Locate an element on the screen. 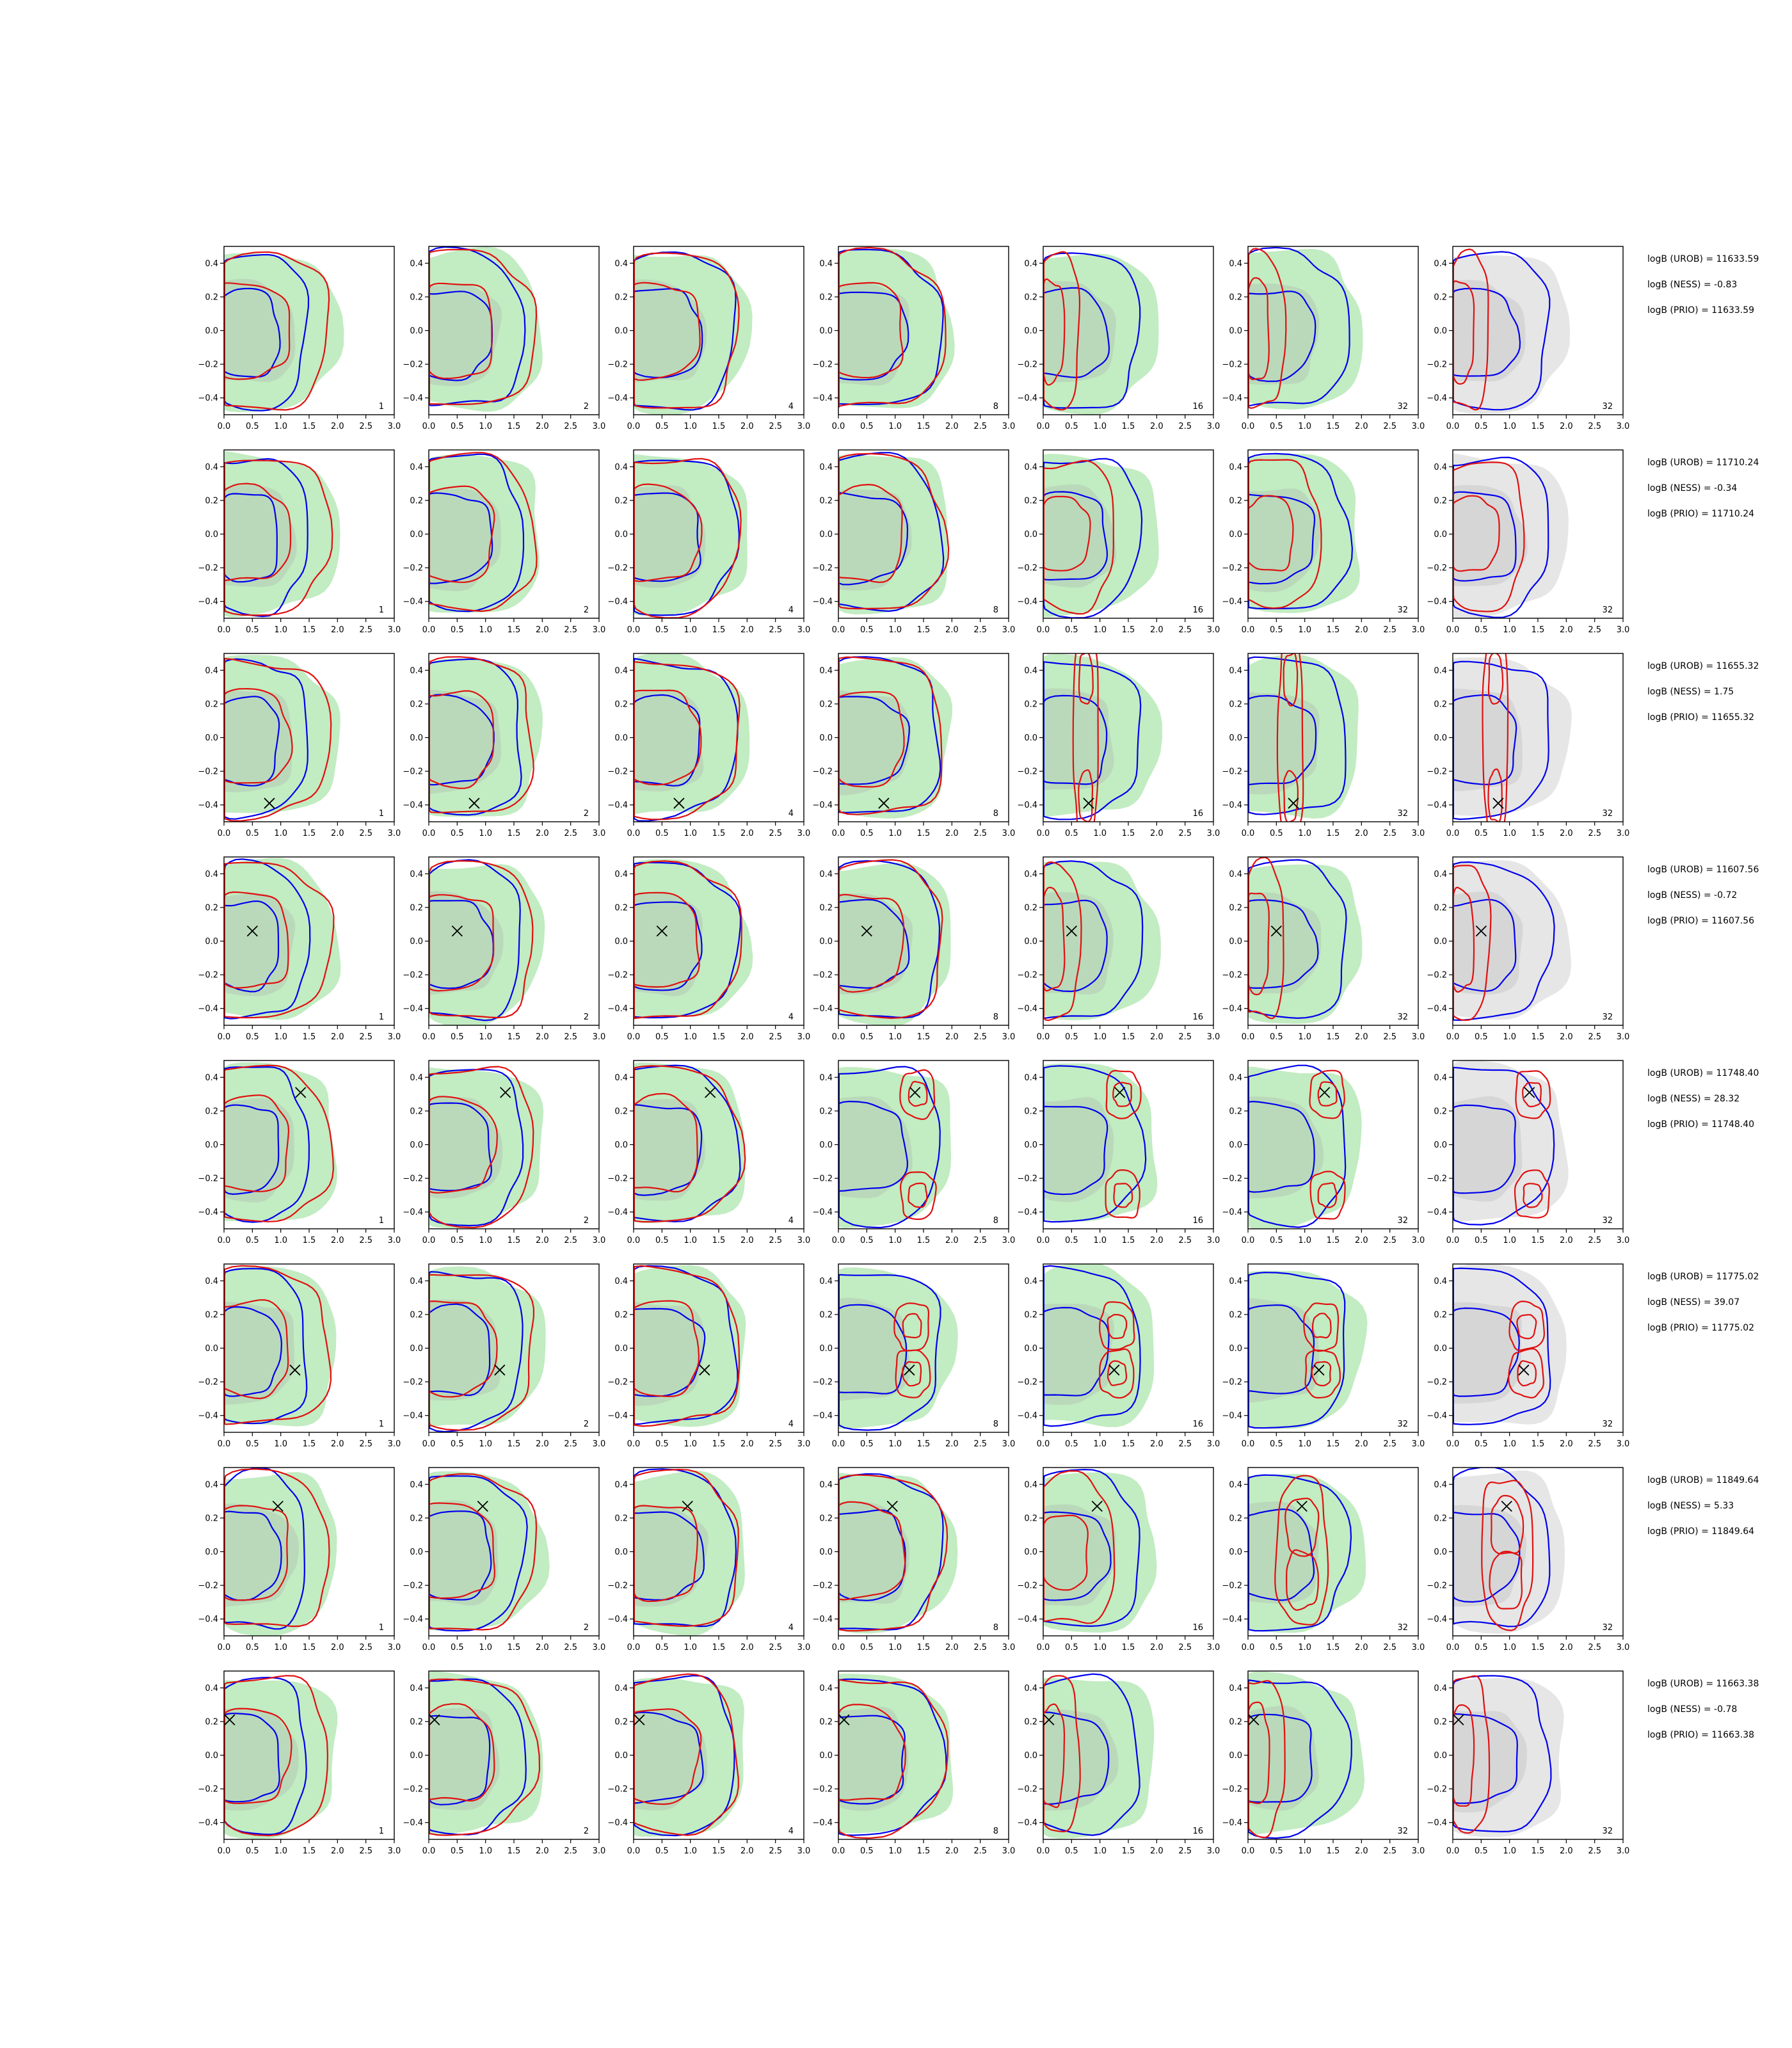  panel-corner-label: 16 is located at coordinates (1197, 1831).